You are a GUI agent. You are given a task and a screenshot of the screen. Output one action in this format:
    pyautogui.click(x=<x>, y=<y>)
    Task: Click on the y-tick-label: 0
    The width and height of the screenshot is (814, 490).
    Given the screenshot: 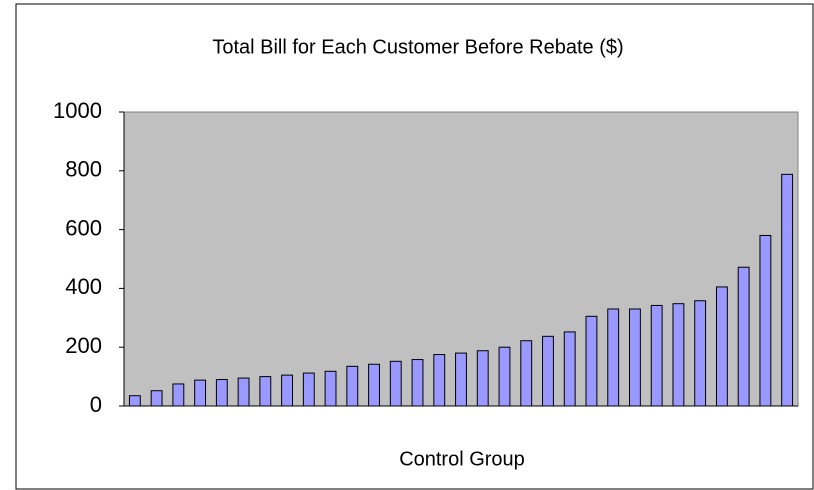 What is the action you would take?
    pyautogui.click(x=96, y=404)
    